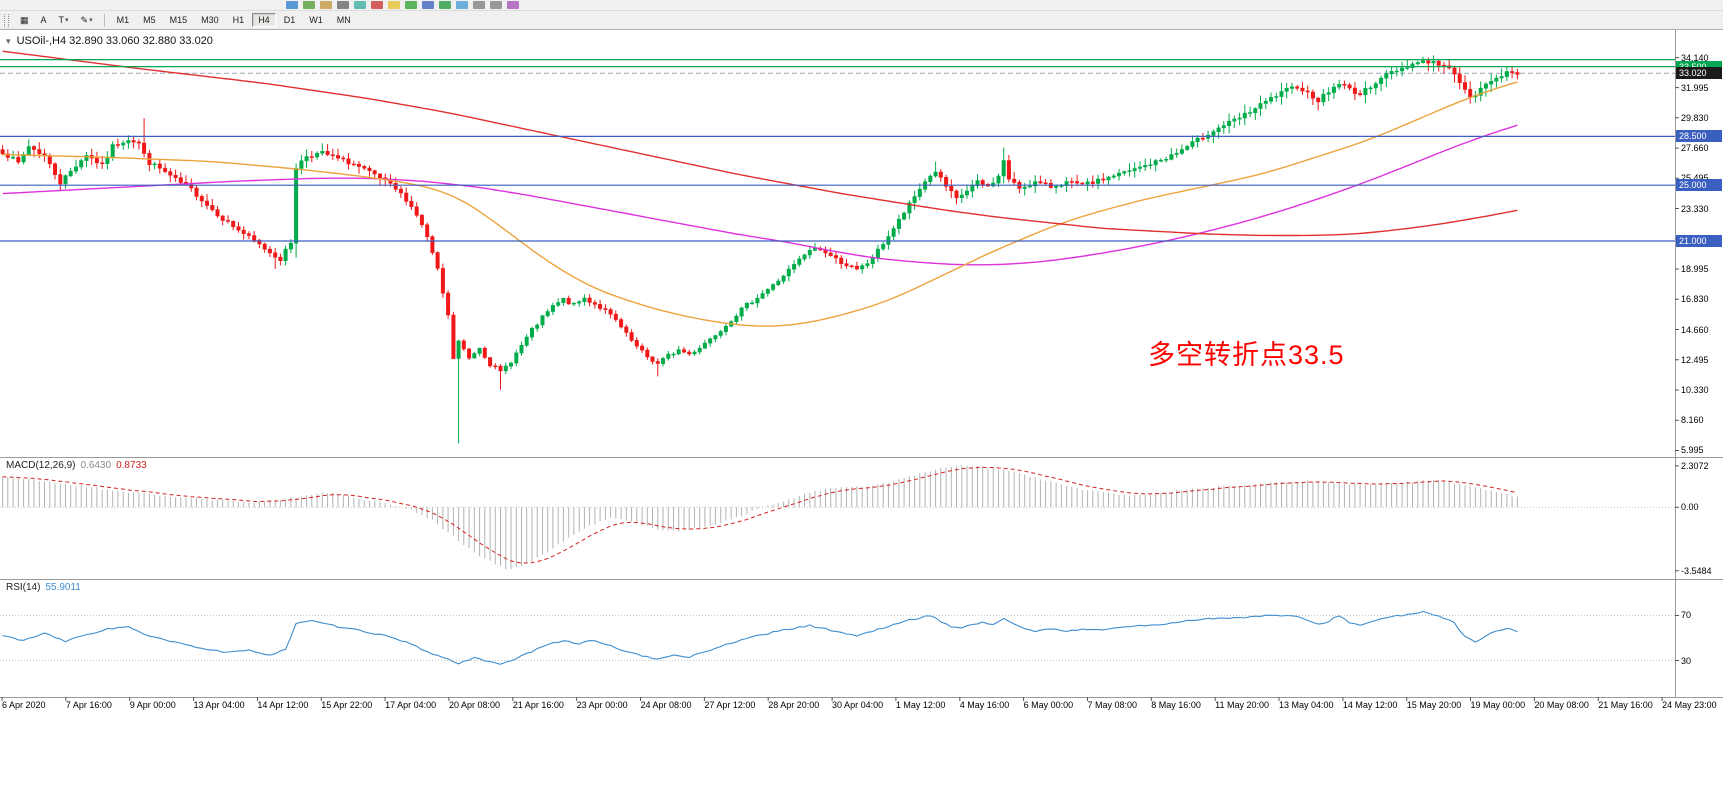  I want to click on time-axis-ticks, so click(832, 699).